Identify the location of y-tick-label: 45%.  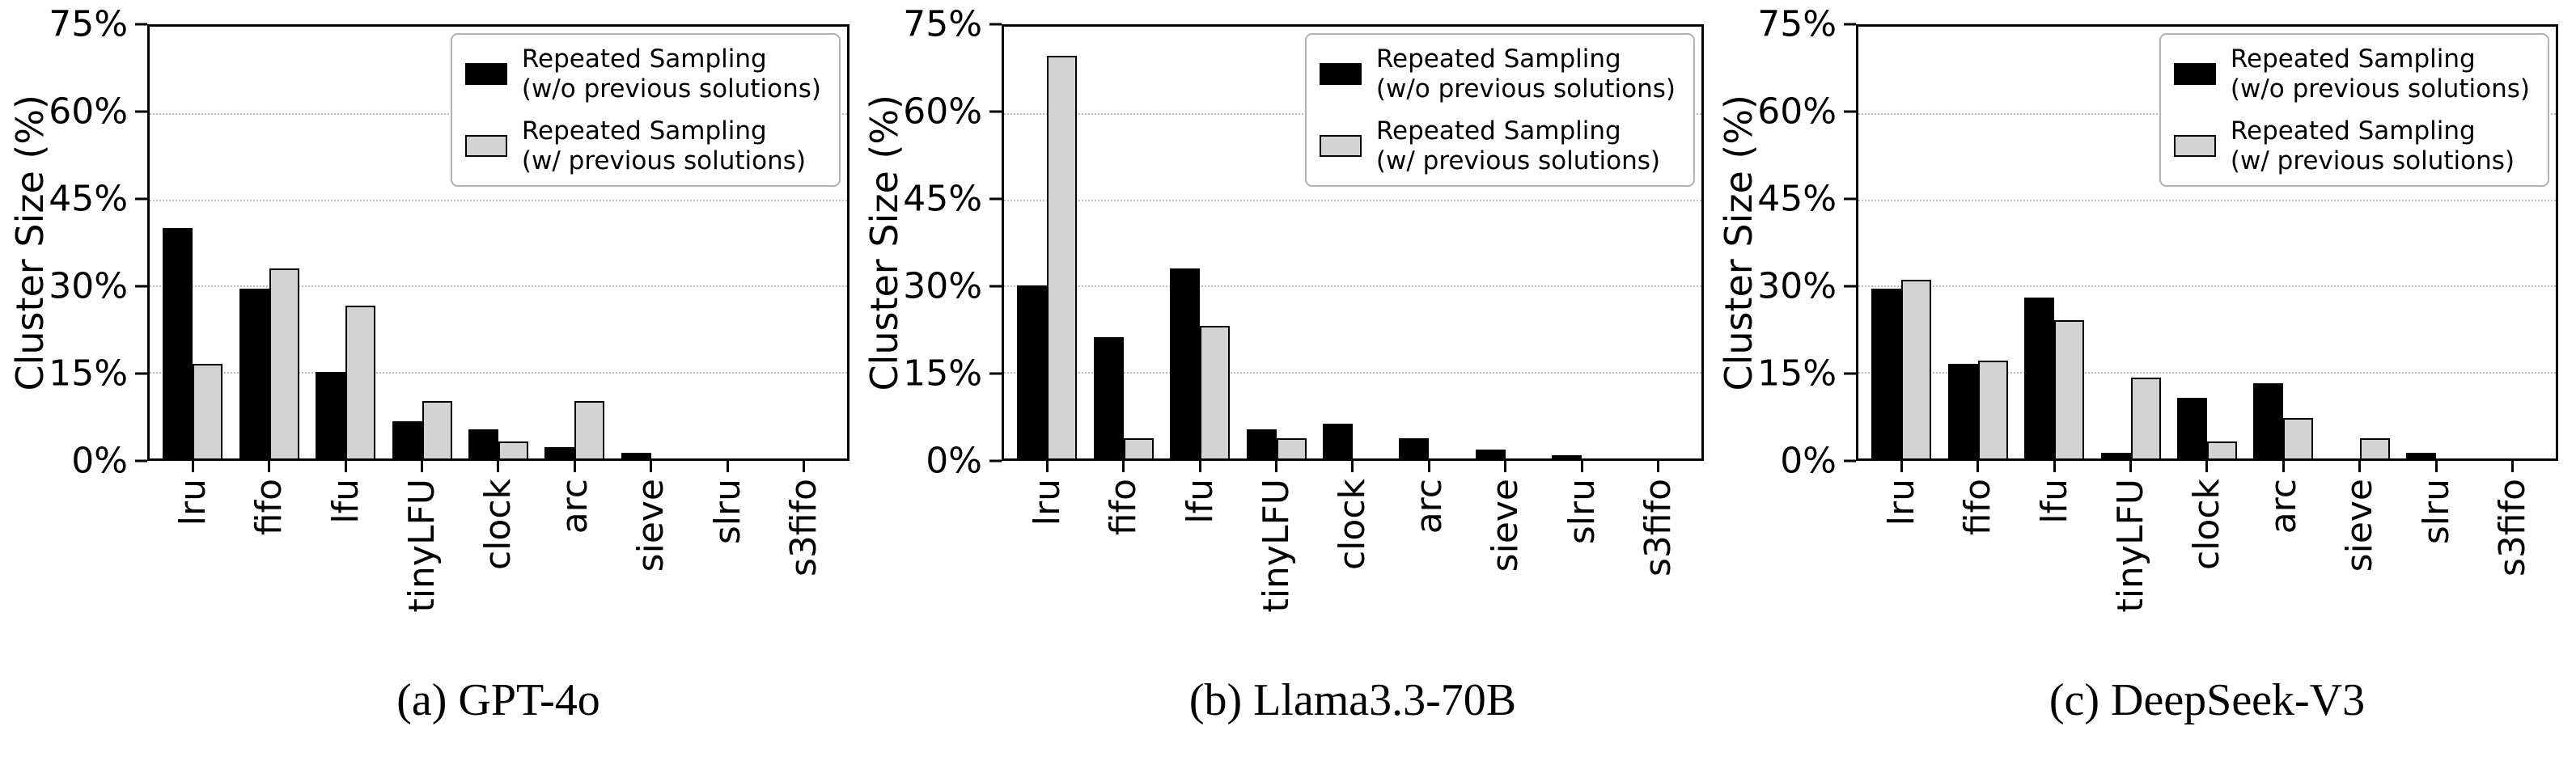
(942, 199).